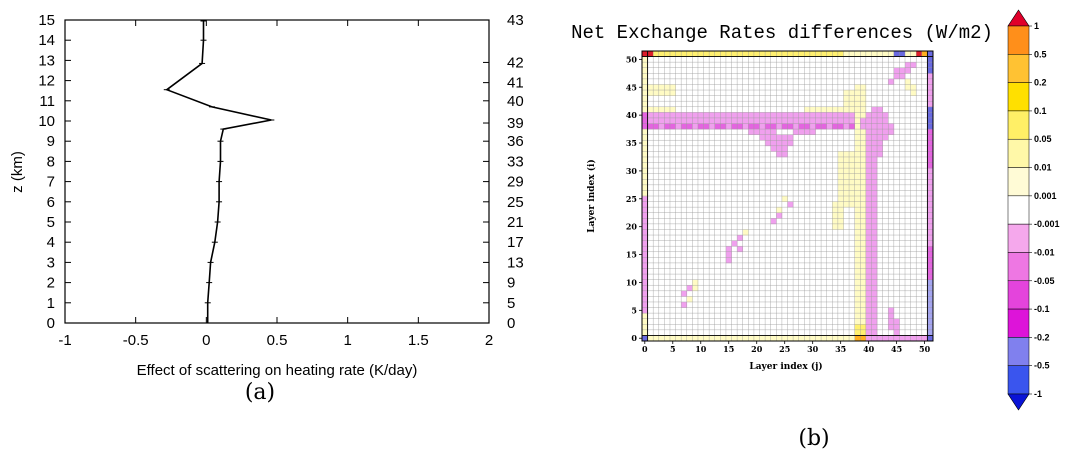  I want to click on x-tick-label: 0.5, so click(277, 340).